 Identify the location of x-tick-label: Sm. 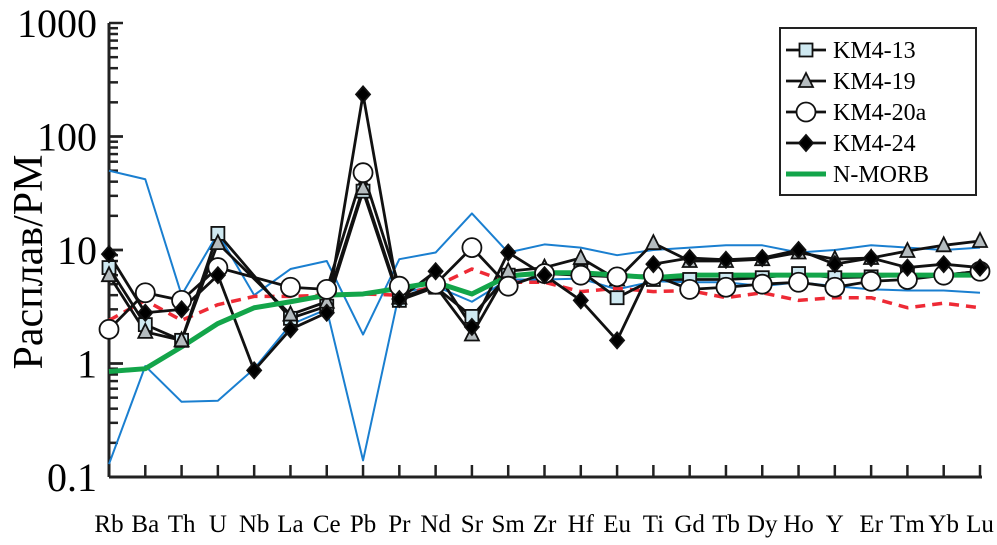
(509, 524).